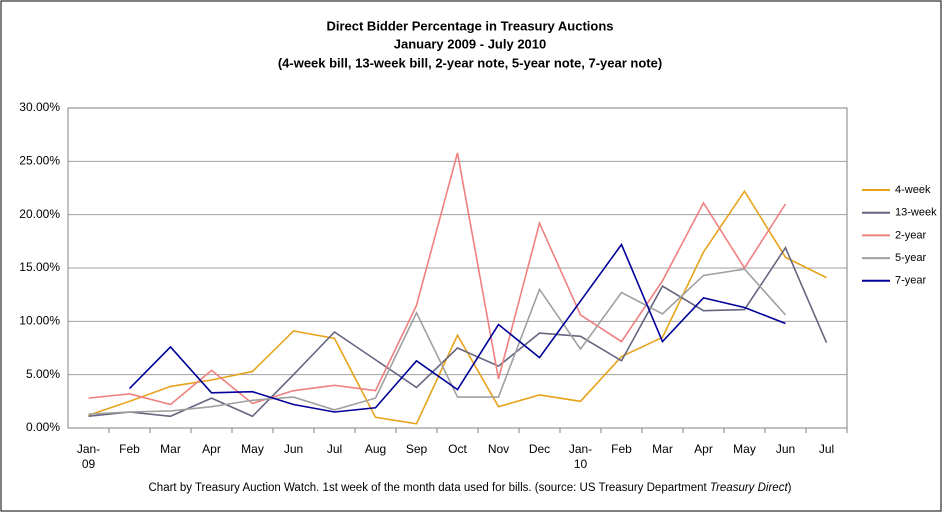 This screenshot has width=943, height=513. Describe the element at coordinates (790, 488) in the screenshot. I see `note-text: )` at that location.